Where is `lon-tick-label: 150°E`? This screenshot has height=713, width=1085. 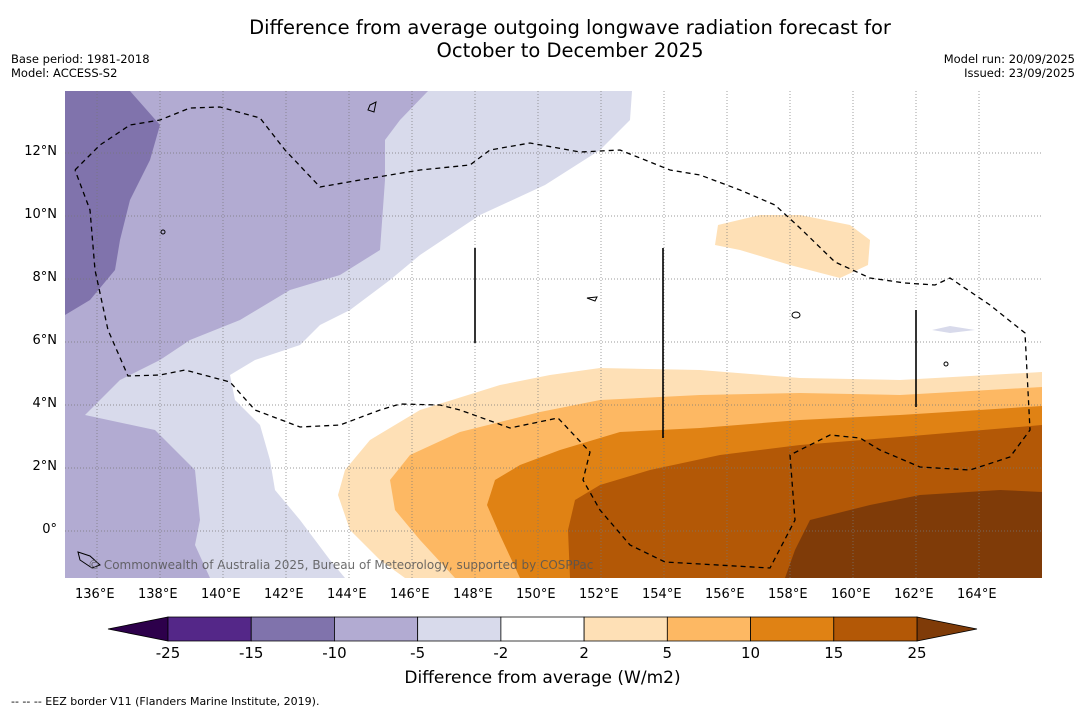
lon-tick-label: 150°E is located at coordinates (536, 594).